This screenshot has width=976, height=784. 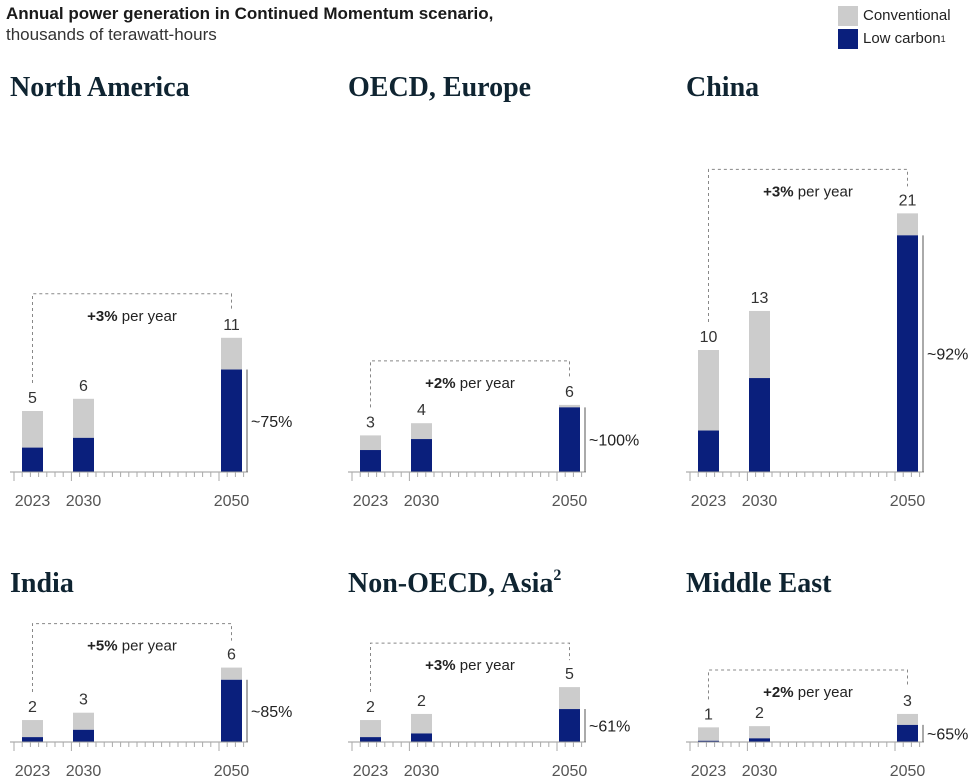 What do you see at coordinates (848, 15) in the screenshot?
I see `legend-swatch-conventional` at bounding box center [848, 15].